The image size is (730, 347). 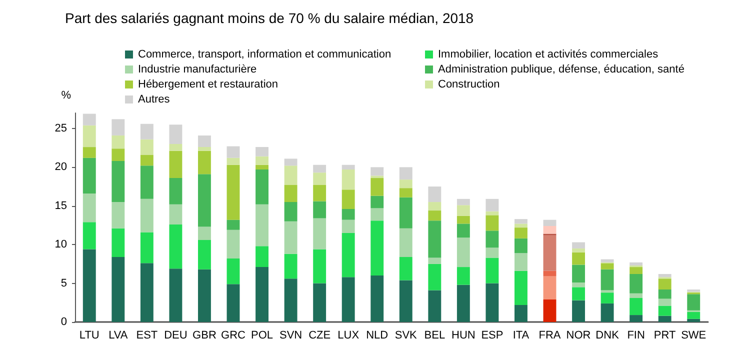 What do you see at coordinates (66, 96) in the screenshot?
I see `y-axis-title: %` at bounding box center [66, 96].